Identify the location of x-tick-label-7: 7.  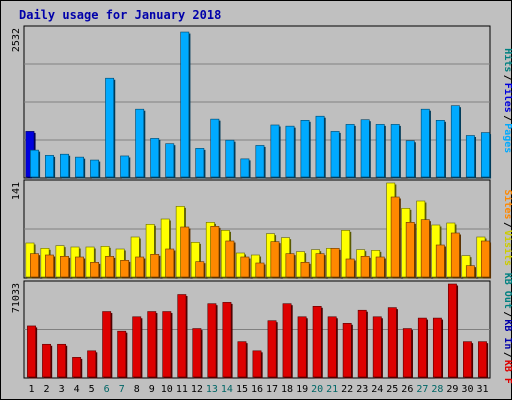
(122, 389).